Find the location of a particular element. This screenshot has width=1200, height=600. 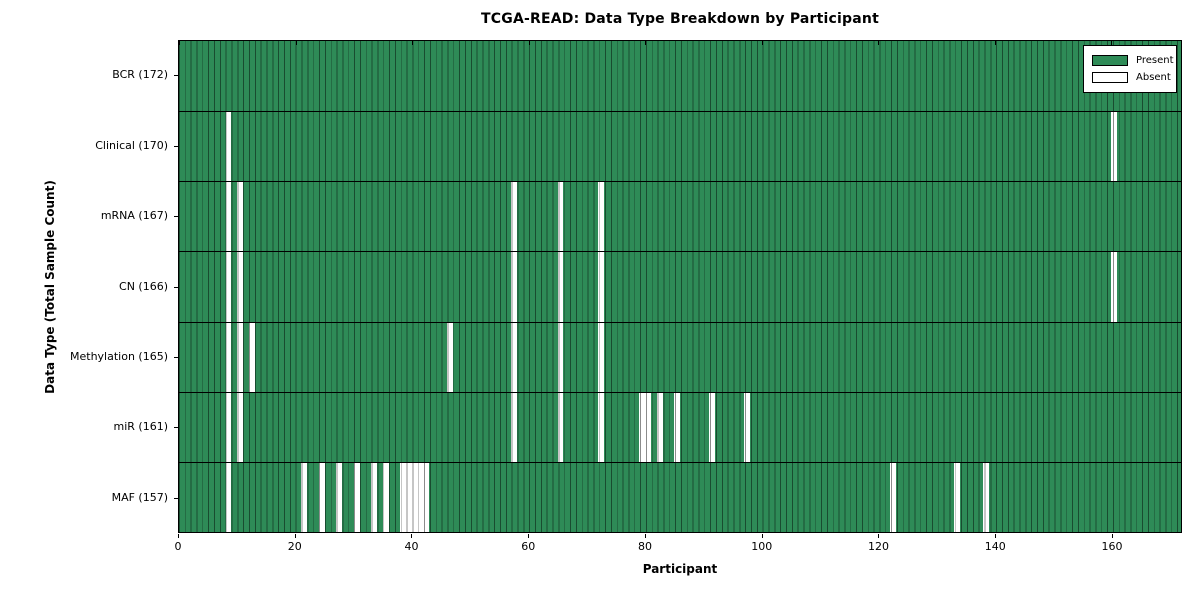

y-tick-label: BCR (172) is located at coordinates (140, 75).